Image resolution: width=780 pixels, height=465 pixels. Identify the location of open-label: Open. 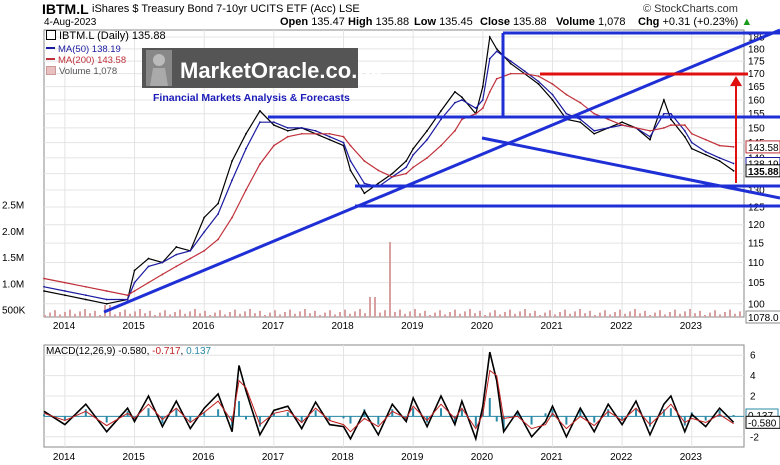
(294, 22).